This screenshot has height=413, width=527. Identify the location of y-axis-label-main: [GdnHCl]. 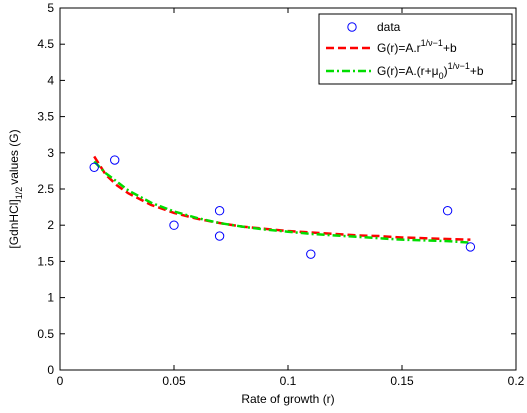
(14, 223).